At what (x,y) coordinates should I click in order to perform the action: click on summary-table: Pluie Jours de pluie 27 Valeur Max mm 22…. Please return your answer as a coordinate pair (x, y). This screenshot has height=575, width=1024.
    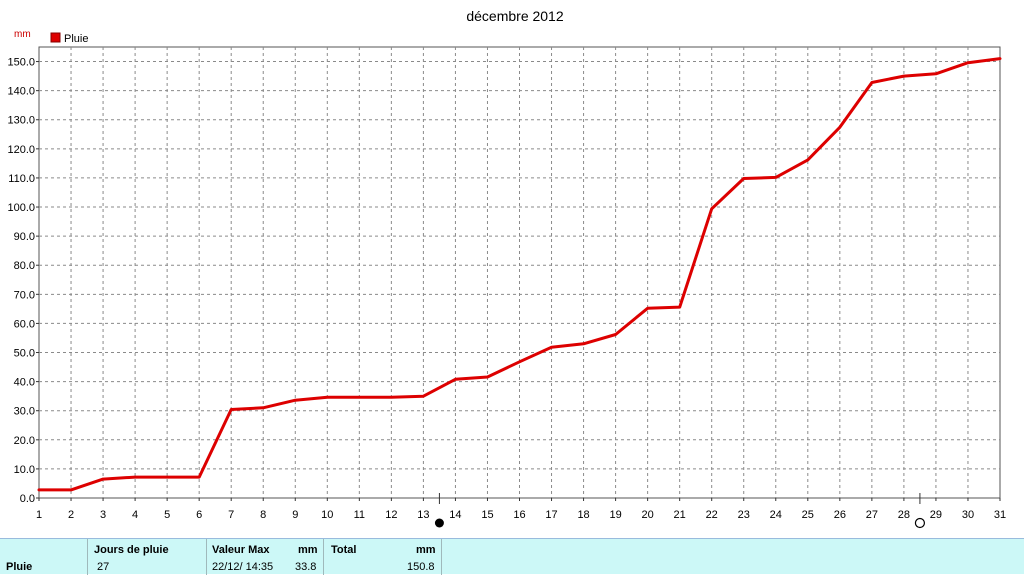
    Looking at the image, I should click on (512, 556).